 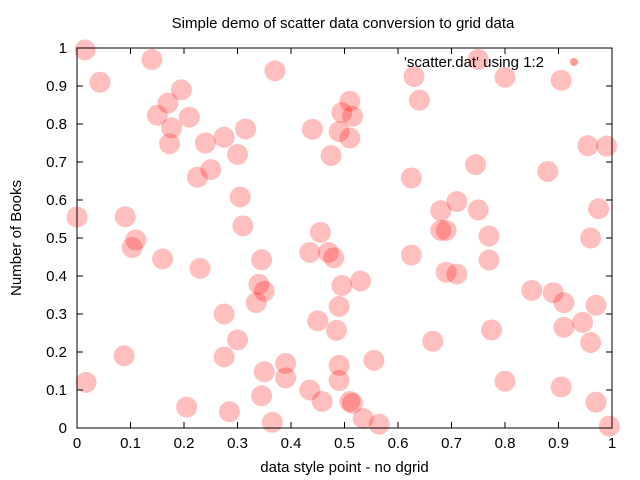 I want to click on x-tick-label: 0.9, so click(x=558, y=443).